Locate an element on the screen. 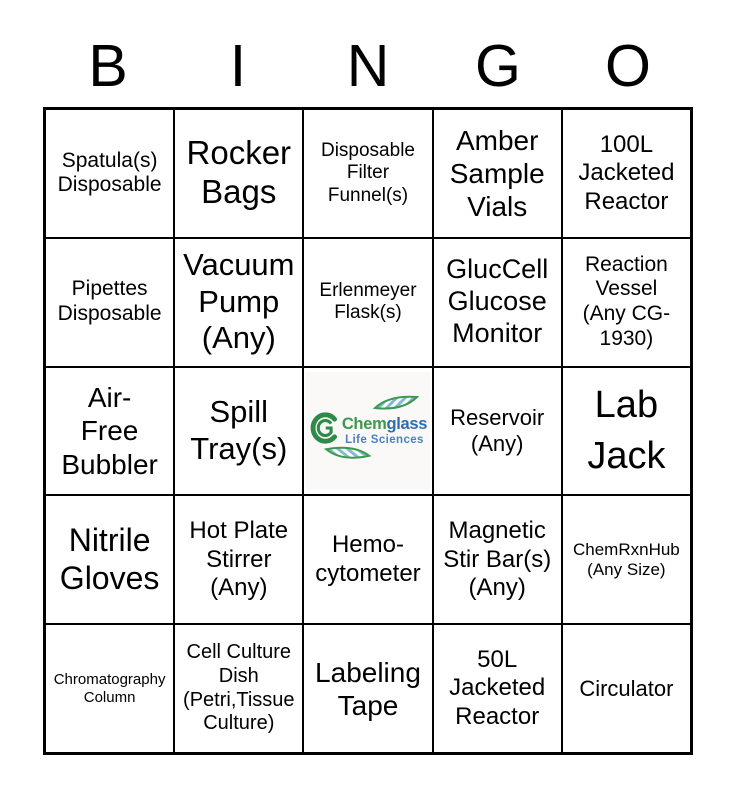 Image resolution: width=736 pixels, height=800 pixels. bingo-cell: Lab Jack is located at coordinates (626, 431).